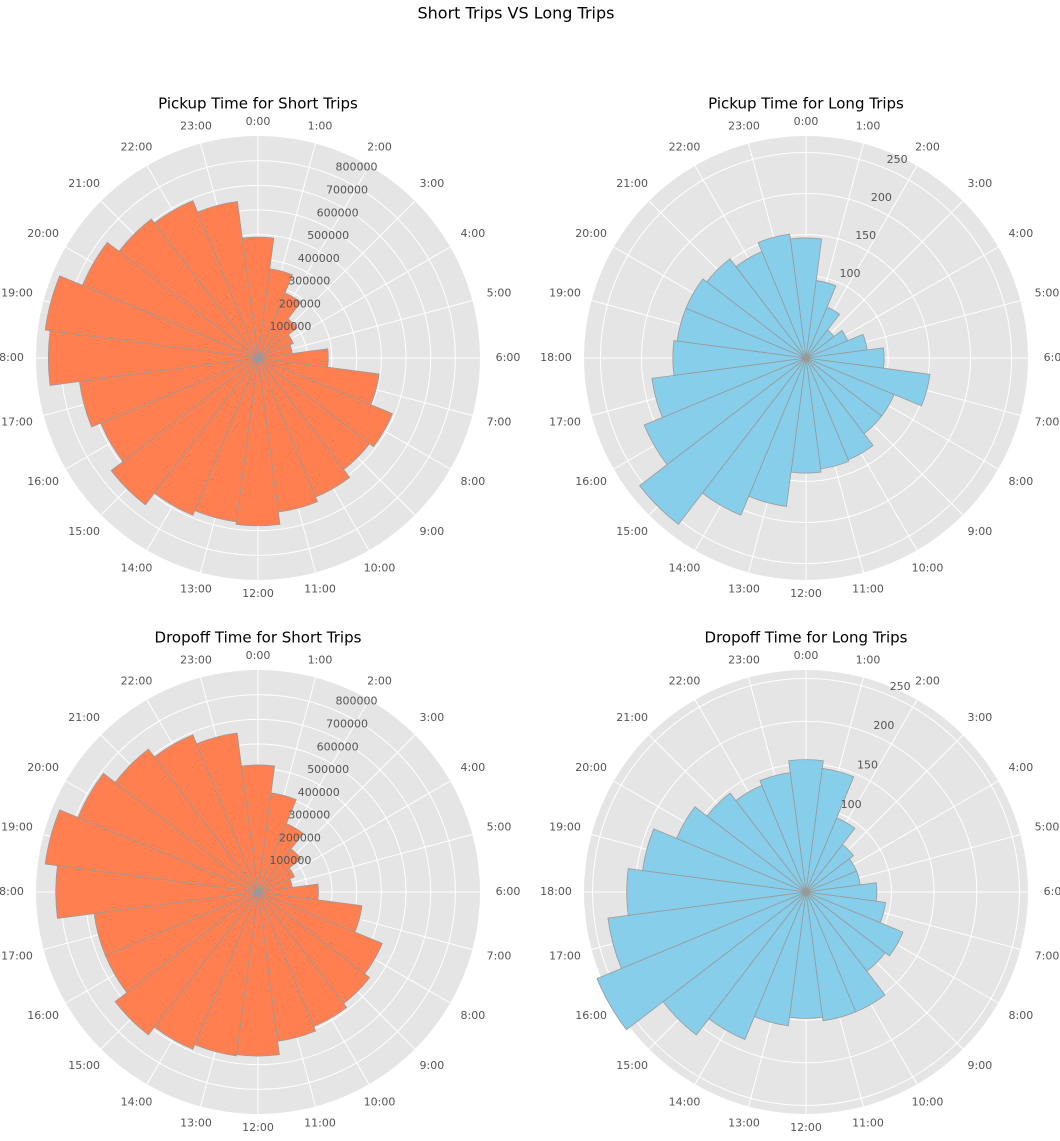 The image size is (1060, 1141). What do you see at coordinates (137, 147) in the screenshot?
I see `angle-tick-label: 22:00` at bounding box center [137, 147].